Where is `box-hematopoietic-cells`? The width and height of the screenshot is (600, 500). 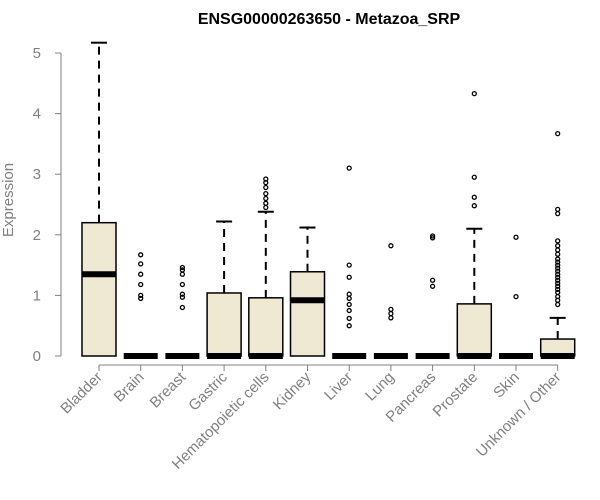 box-hematopoietic-cells is located at coordinates (266, 267).